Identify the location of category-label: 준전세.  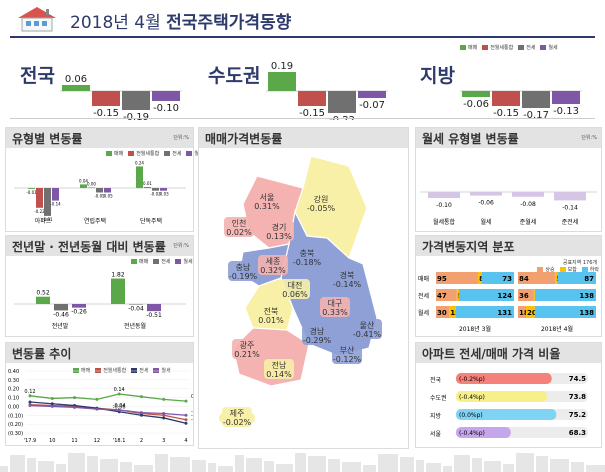
(570, 222).